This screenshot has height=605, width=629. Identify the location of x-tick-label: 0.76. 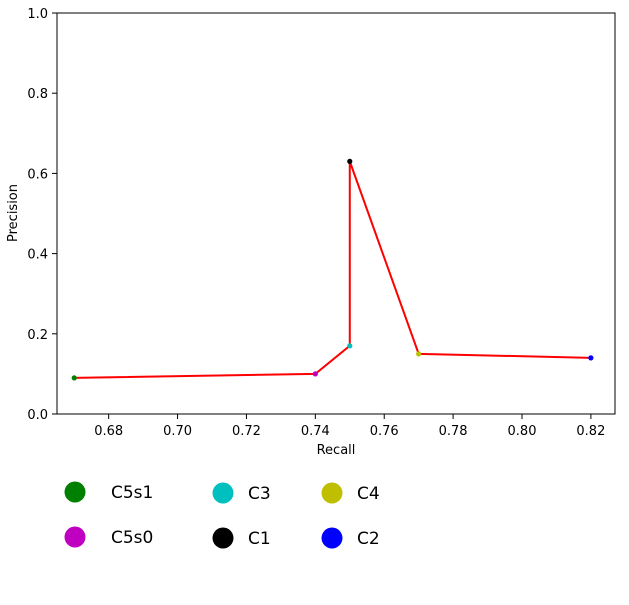
(384, 431).